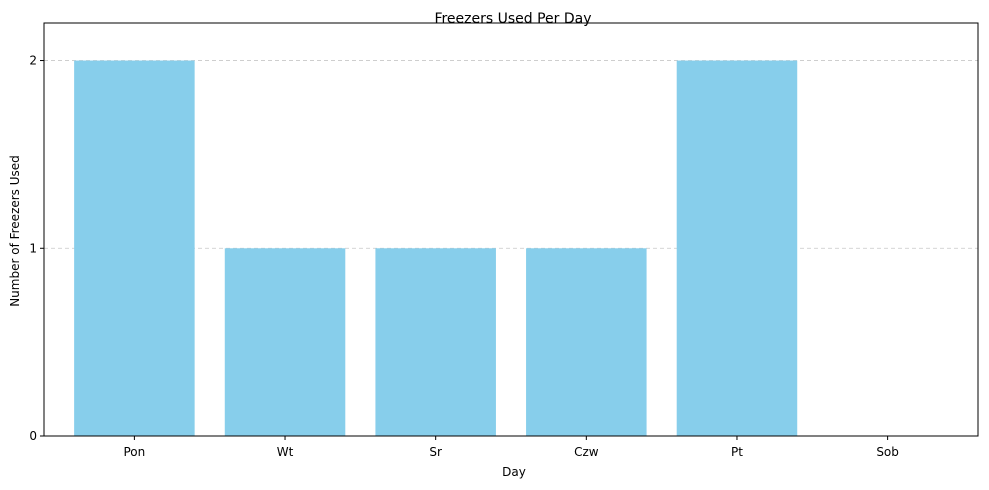  Describe the element at coordinates (514, 472) in the screenshot. I see `x-axis-label: Day` at that location.